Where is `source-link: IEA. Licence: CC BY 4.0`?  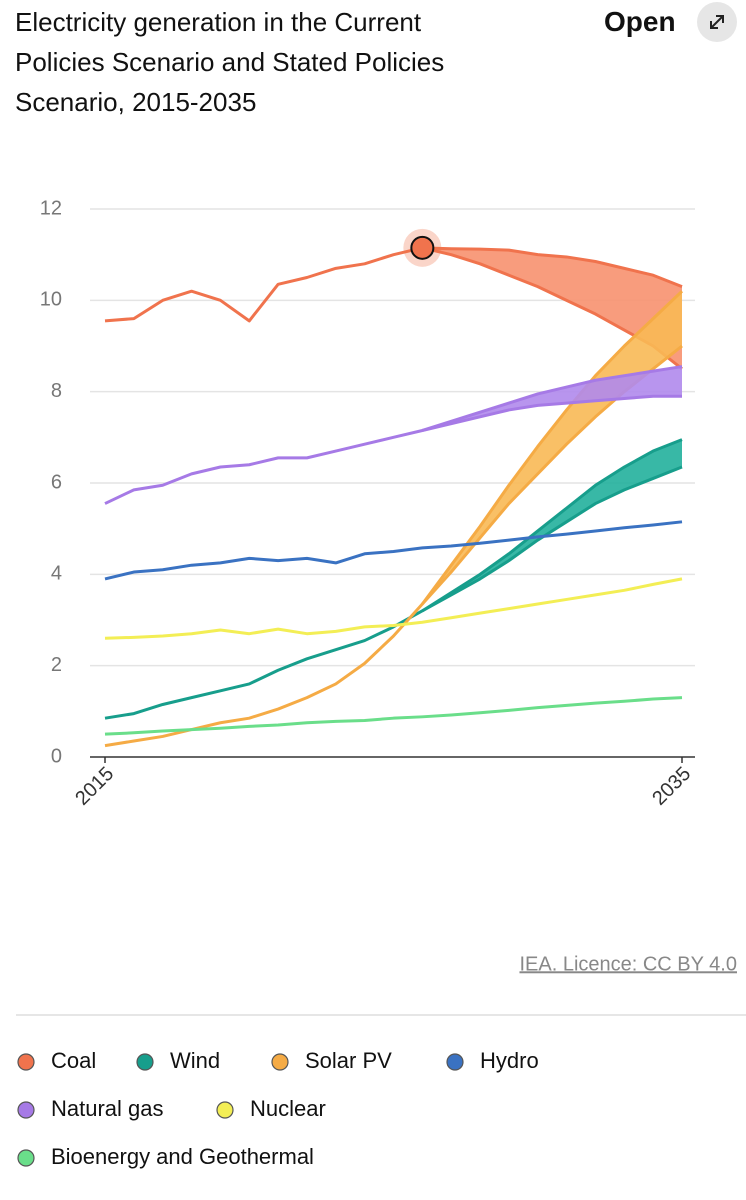
source-link: IEA. Licence: CC BY 4.0 is located at coordinates (628, 964).